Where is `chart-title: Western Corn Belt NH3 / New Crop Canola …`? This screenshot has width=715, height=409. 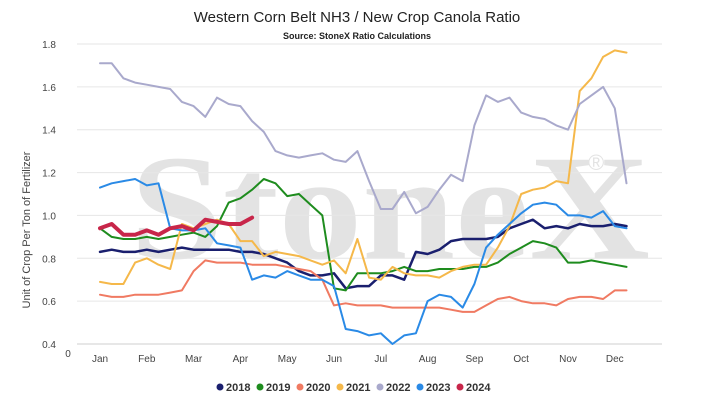
chart-title: Western Corn Belt NH3 / New Crop Canola … is located at coordinates (357, 17).